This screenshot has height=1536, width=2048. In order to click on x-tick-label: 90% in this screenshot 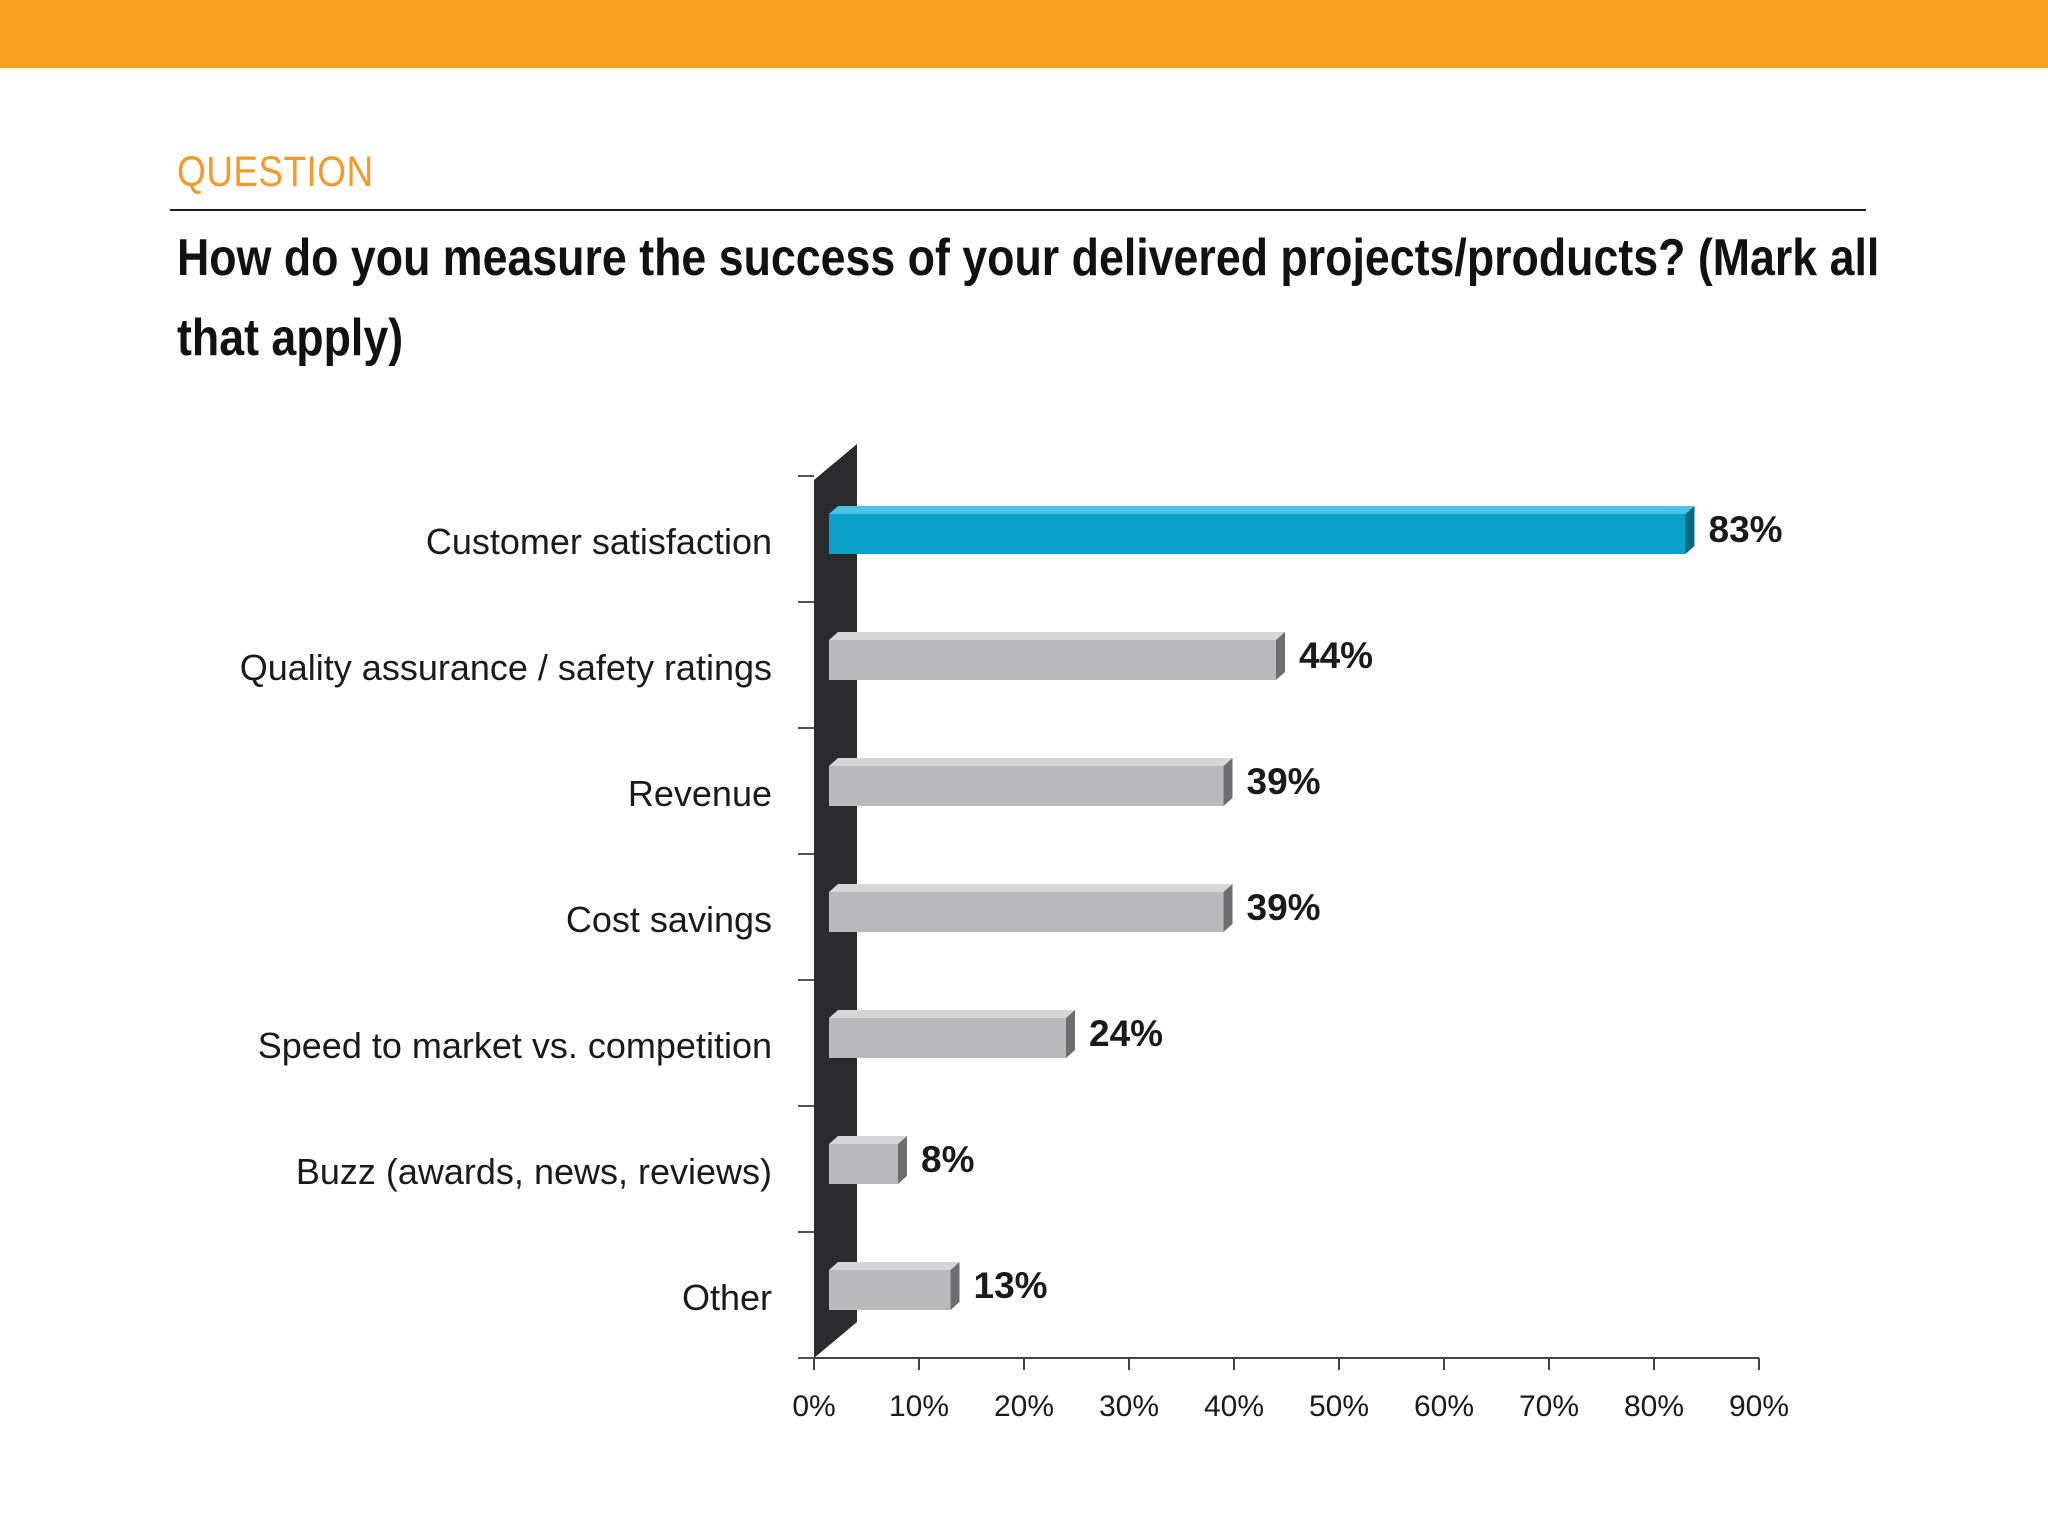, I will do `click(1759, 1406)`.